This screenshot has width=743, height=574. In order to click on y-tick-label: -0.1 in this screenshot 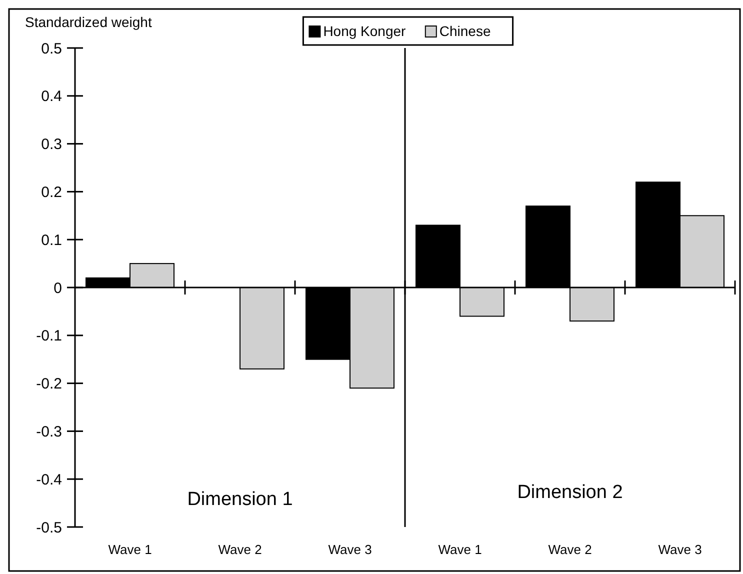, I will do `click(49, 336)`.